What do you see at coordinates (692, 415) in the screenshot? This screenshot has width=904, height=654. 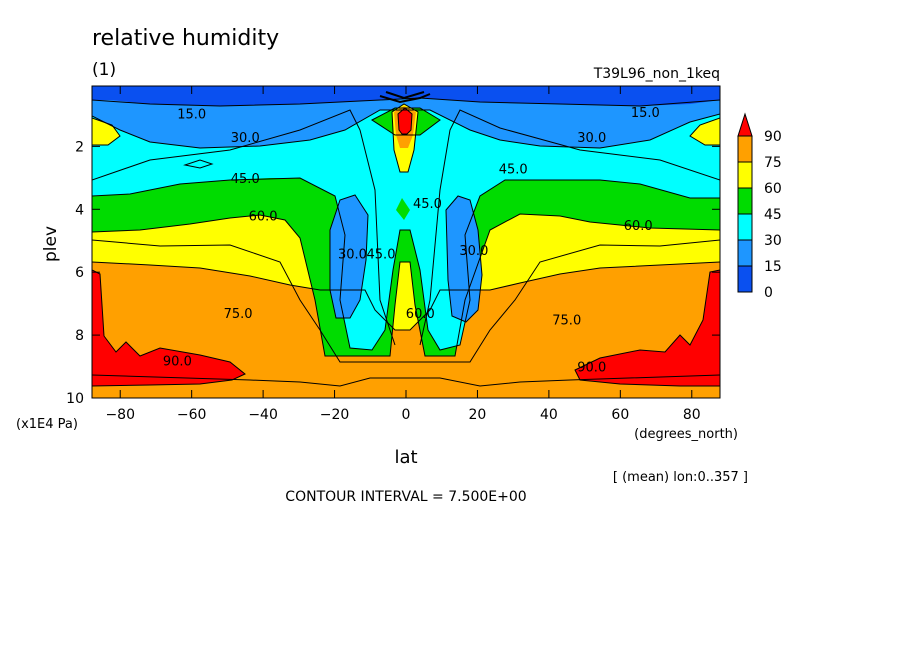 I see `x-tick-label: 80` at bounding box center [692, 415].